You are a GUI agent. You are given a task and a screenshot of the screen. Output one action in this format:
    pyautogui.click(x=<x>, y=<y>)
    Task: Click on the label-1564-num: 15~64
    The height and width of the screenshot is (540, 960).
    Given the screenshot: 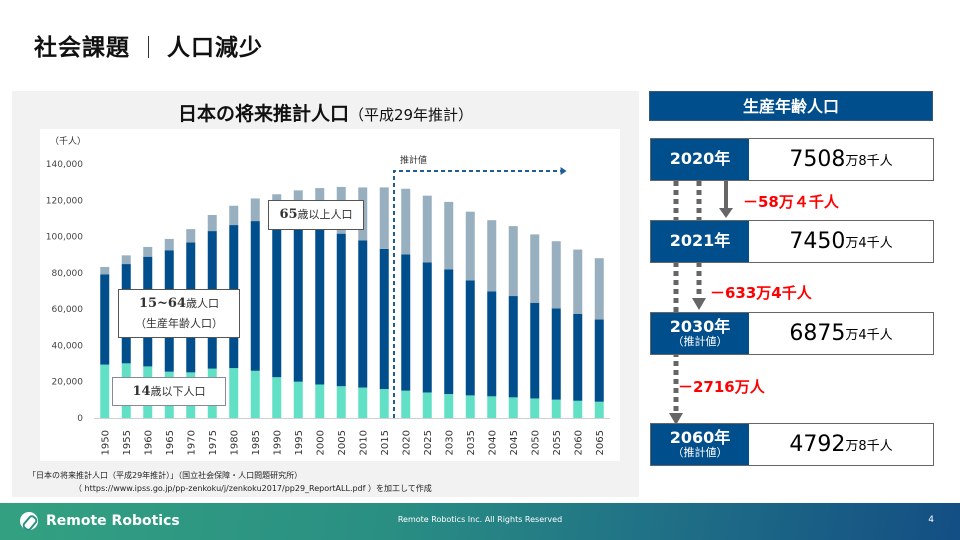 What is the action you would take?
    pyautogui.click(x=162, y=303)
    